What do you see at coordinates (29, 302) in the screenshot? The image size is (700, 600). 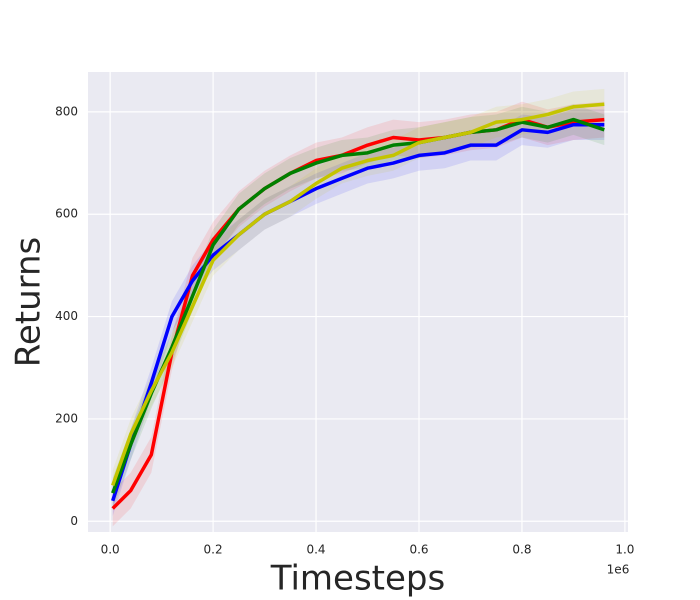 I see `y-axis-label: Returns` at bounding box center [29, 302].